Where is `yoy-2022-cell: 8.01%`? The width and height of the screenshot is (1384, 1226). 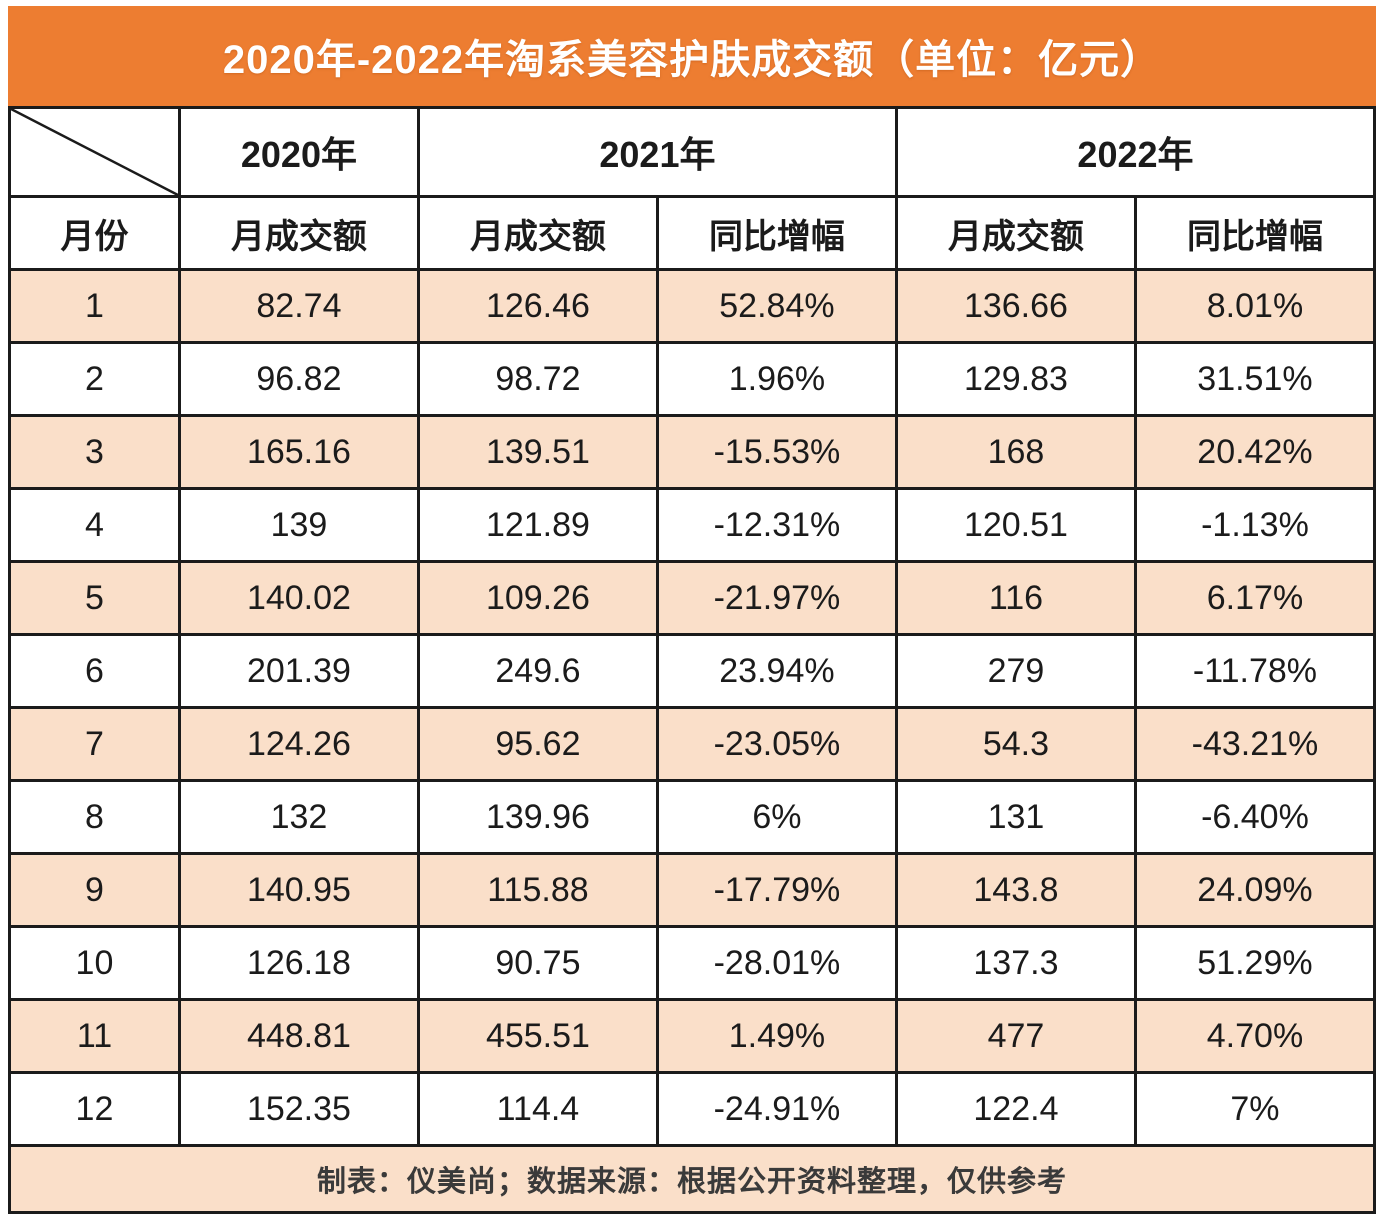 yoy-2022-cell: 8.01% is located at coordinates (1255, 306).